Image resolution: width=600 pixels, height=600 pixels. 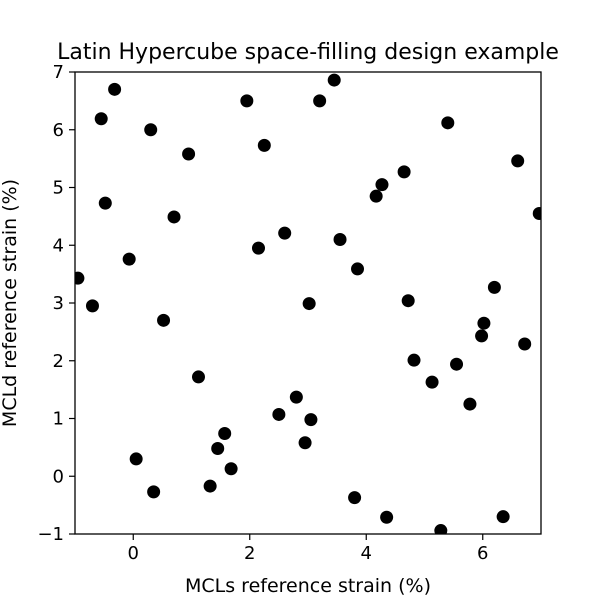 What do you see at coordinates (58, 72) in the screenshot?
I see `y-tick-label: 7` at bounding box center [58, 72].